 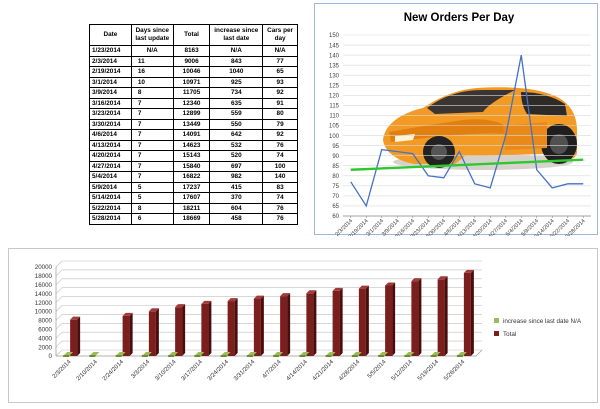 What do you see at coordinates (280, 124) in the screenshot?
I see `table-cell: 79` at bounding box center [280, 124].